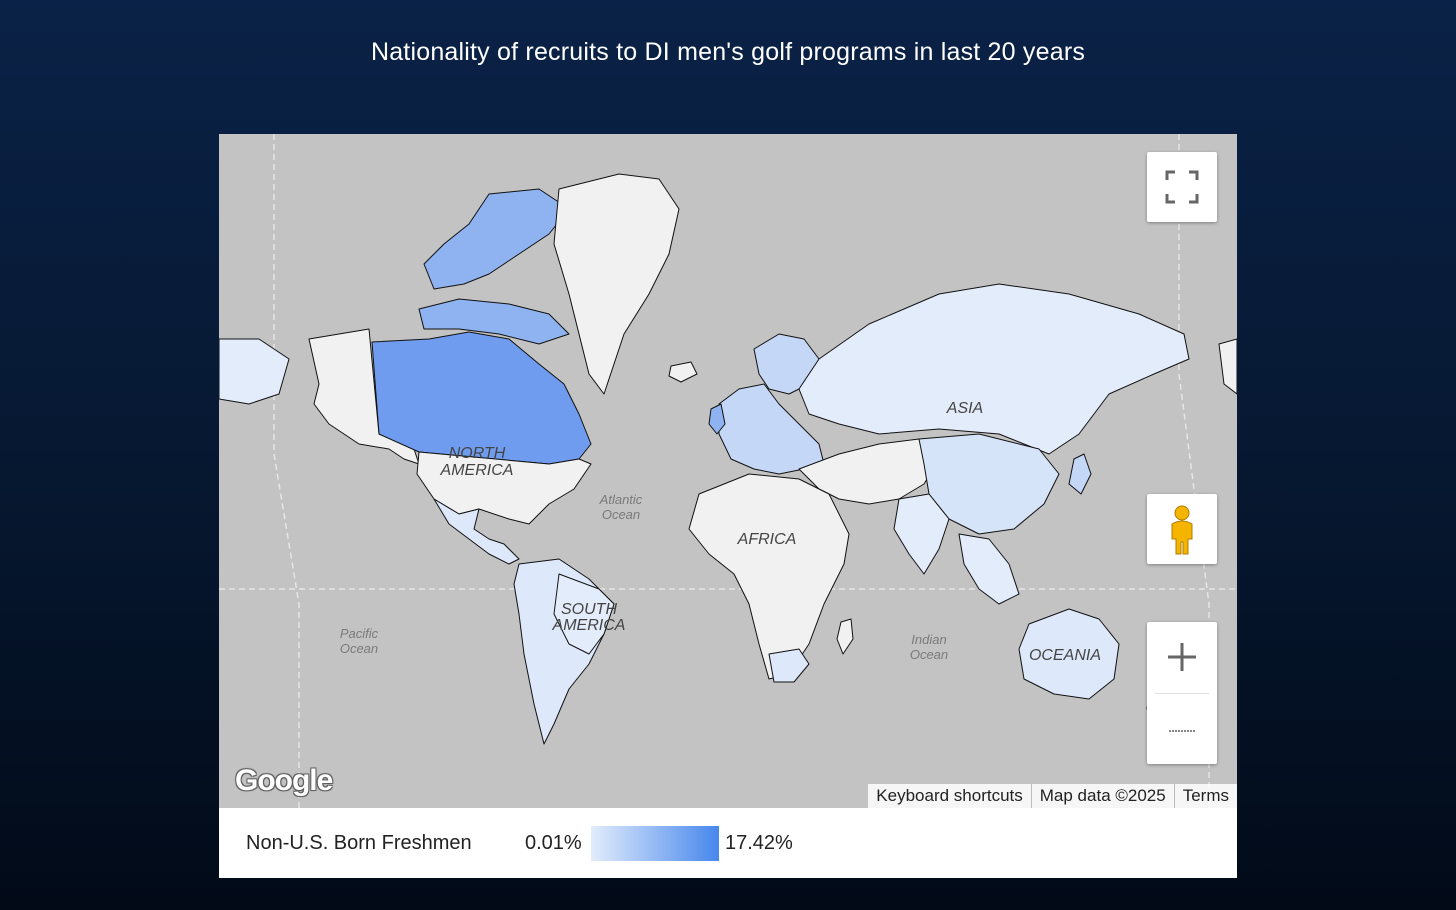 Image resolution: width=1456 pixels, height=910 pixels. I want to click on label-south-america-2: AMERICA, so click(589, 625).